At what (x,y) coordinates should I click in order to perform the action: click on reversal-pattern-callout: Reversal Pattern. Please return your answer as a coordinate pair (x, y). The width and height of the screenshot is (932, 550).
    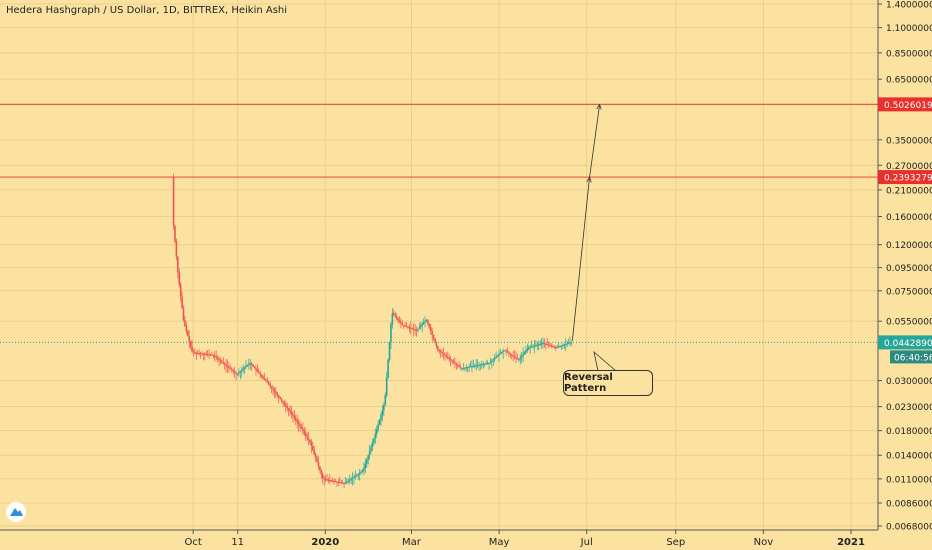
    Looking at the image, I should click on (608, 383).